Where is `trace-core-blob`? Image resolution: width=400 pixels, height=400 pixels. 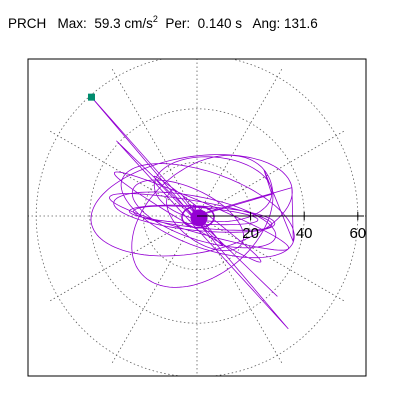
trace-core-blob is located at coordinates (199, 218).